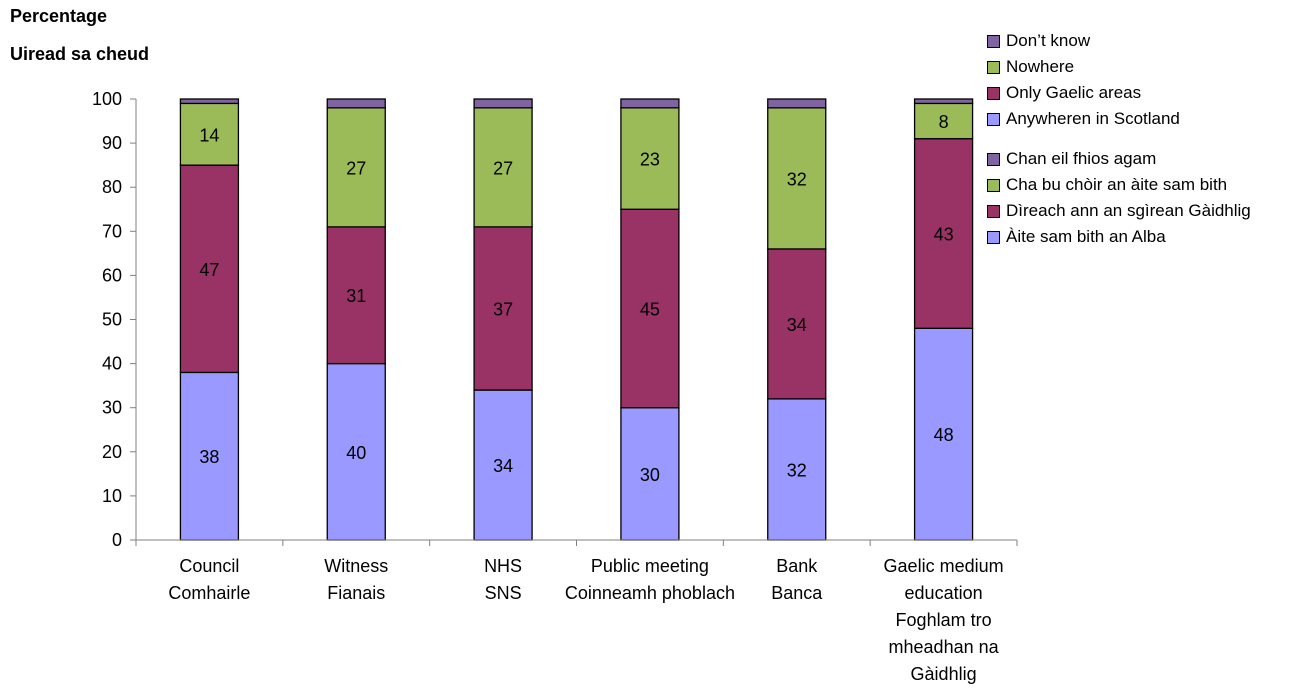  I want to click on x-category-label: Fianais, so click(356, 593).